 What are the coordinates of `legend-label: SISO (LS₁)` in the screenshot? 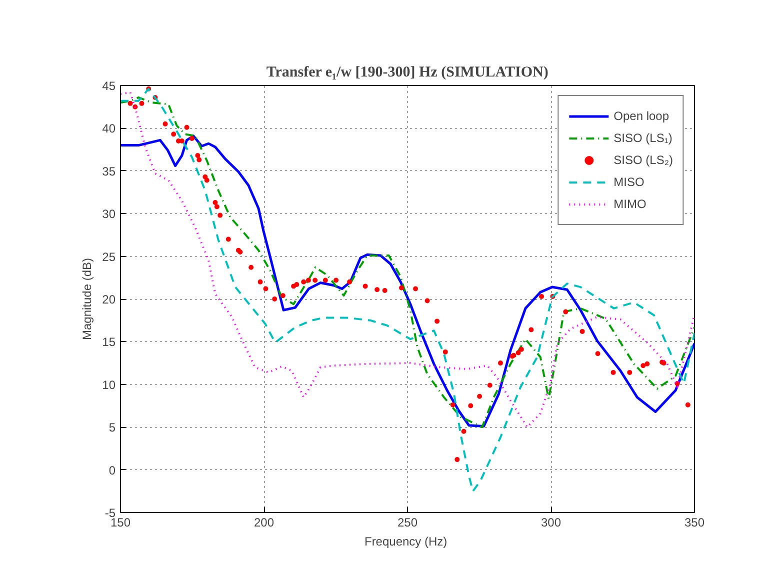 It's located at (643, 138).